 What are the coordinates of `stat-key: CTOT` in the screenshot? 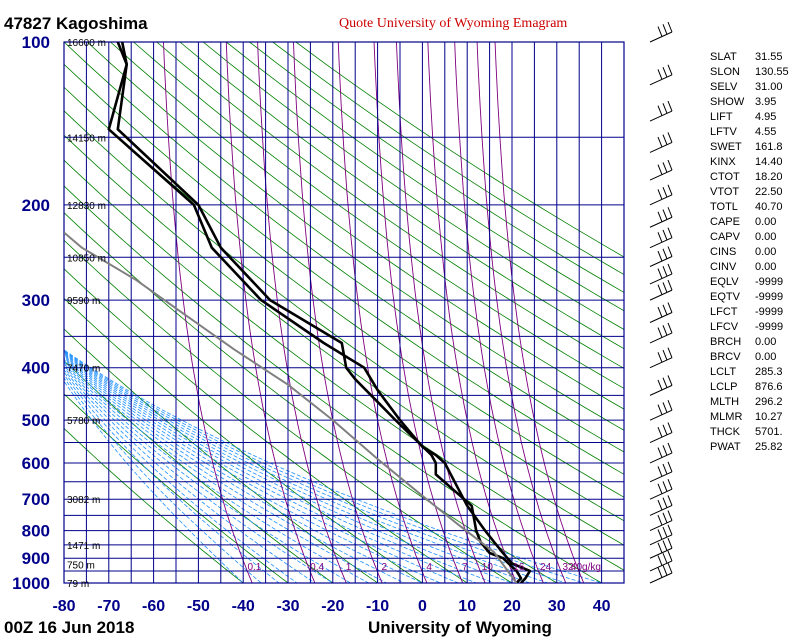 It's located at (725, 177).